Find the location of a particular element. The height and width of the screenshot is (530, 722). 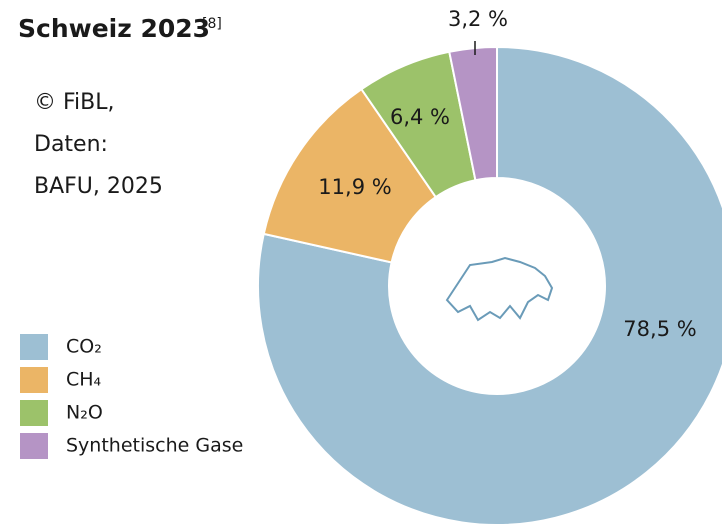

data-label: 11,9 % is located at coordinates (354, 187).